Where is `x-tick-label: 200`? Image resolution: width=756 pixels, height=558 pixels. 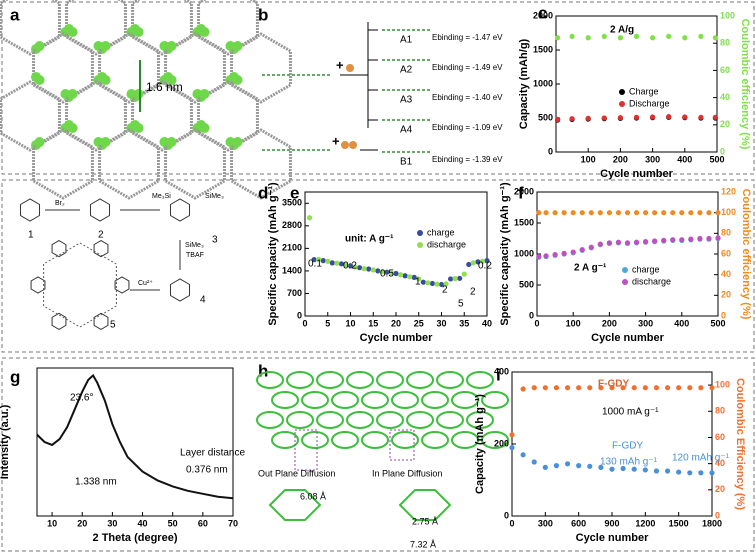 x-tick-label: 200 is located at coordinates (609, 323).